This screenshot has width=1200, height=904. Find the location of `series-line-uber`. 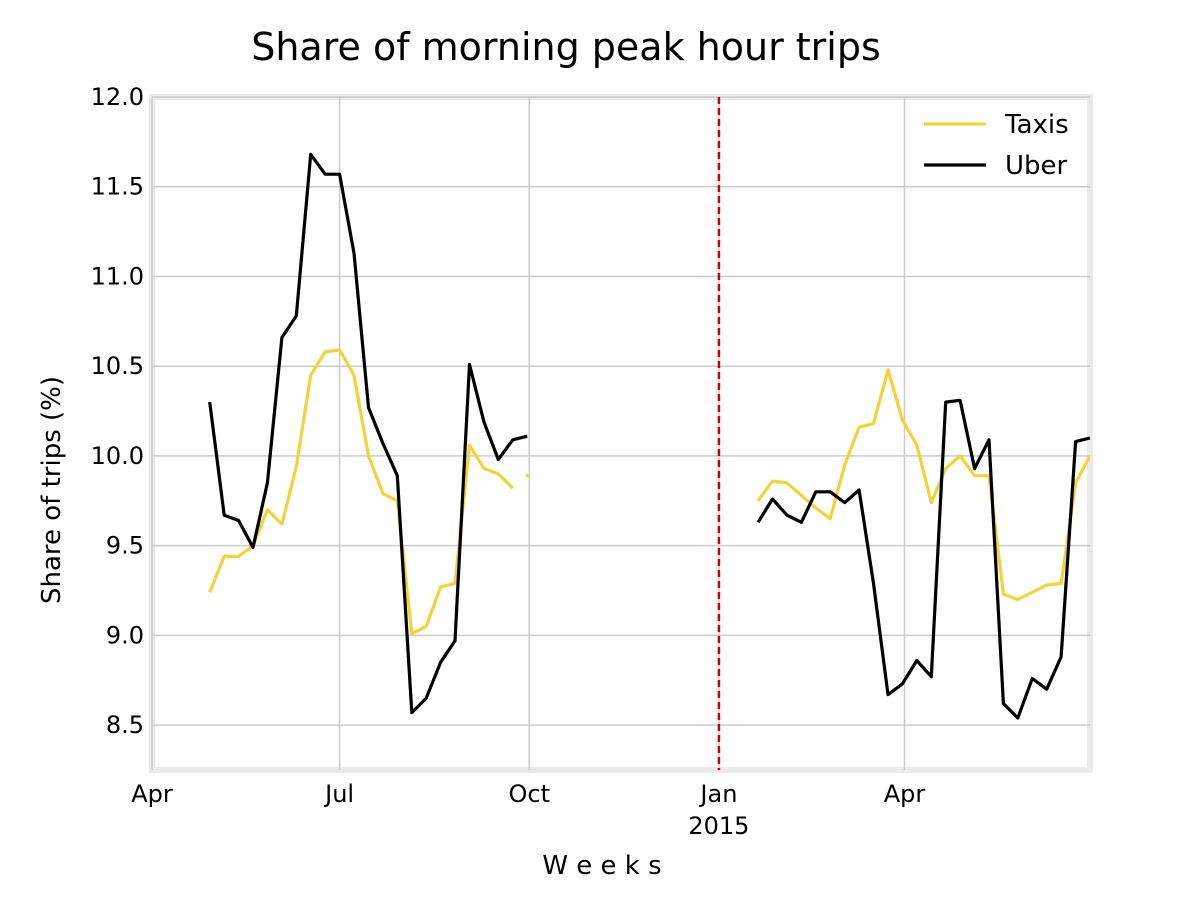

series-line-uber is located at coordinates (923, 559).